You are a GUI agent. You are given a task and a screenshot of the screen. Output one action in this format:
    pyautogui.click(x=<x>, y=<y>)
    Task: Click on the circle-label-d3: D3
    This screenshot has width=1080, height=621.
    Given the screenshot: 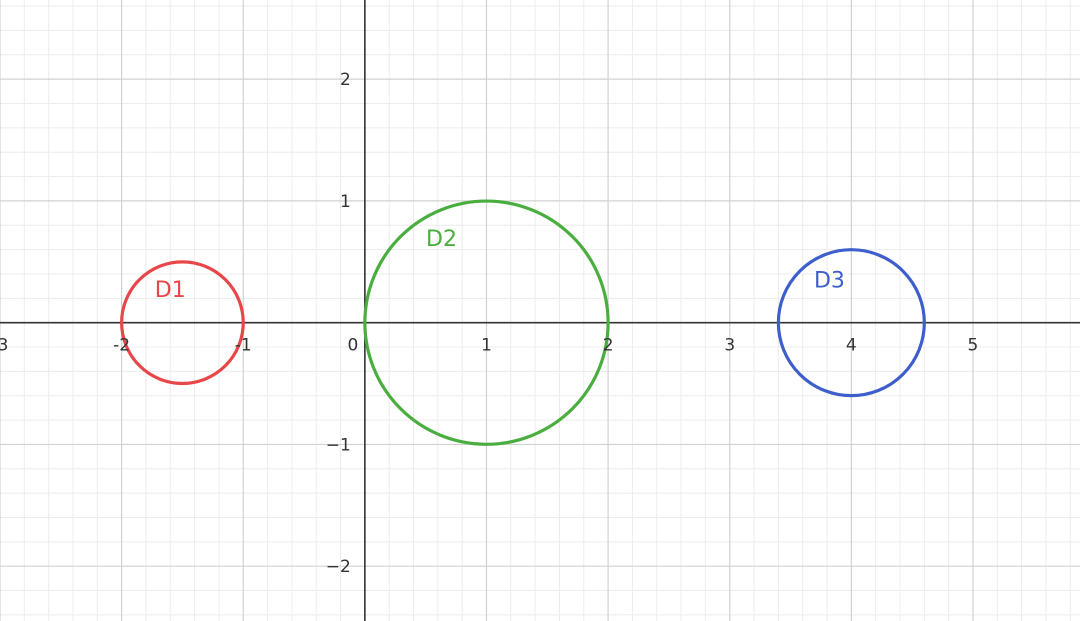 What is the action you would take?
    pyautogui.click(x=829, y=280)
    